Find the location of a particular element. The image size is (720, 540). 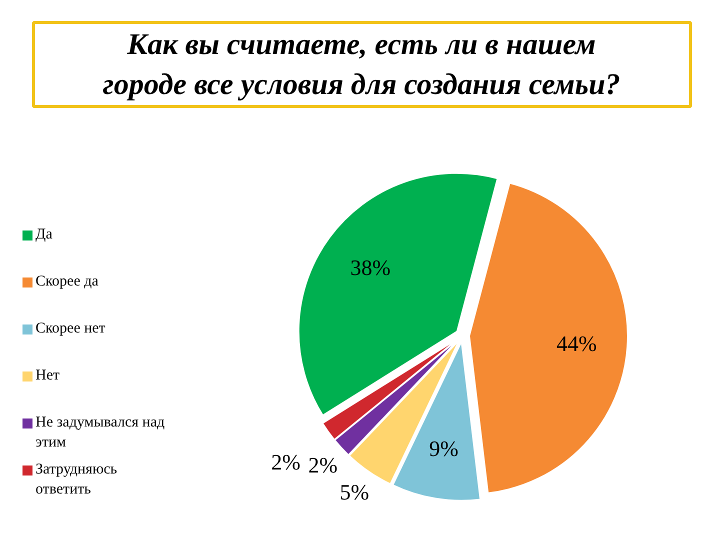

chart-title: Как вы считаете, есть ли в нашем городе все условия для создания семьи? is located at coordinates (361, 64).